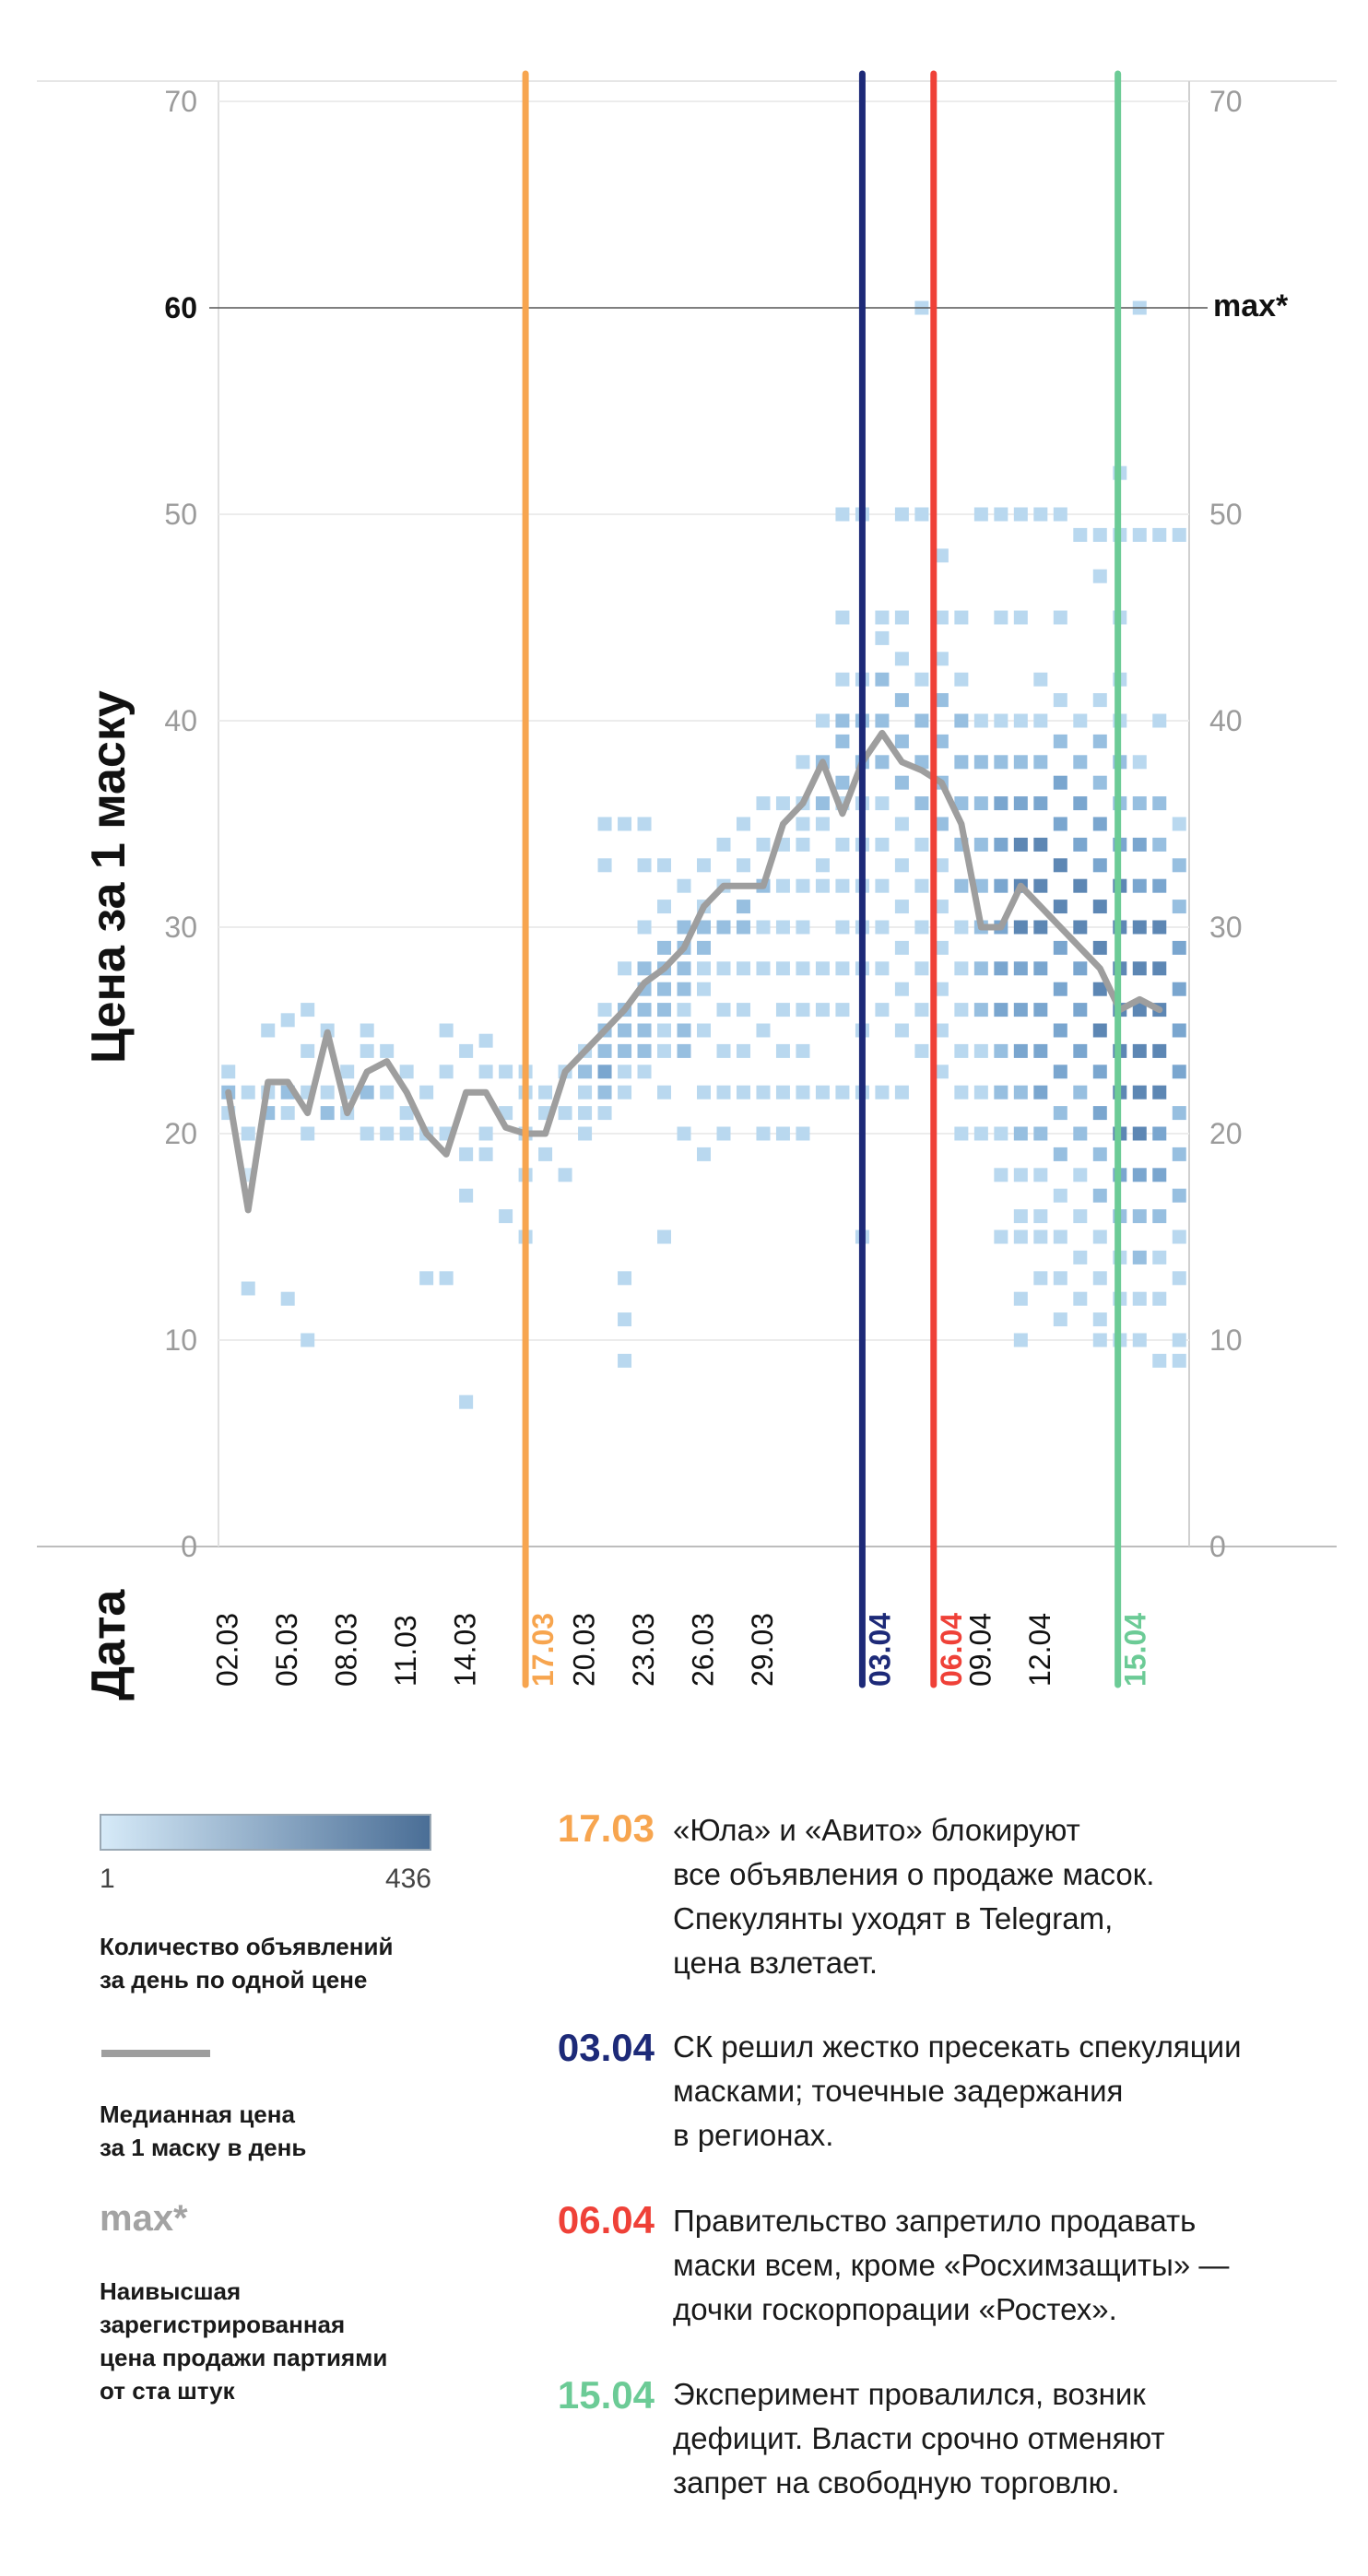  What do you see at coordinates (180, 307) in the screenshot?
I see `y-tick-label-left: 60` at bounding box center [180, 307].